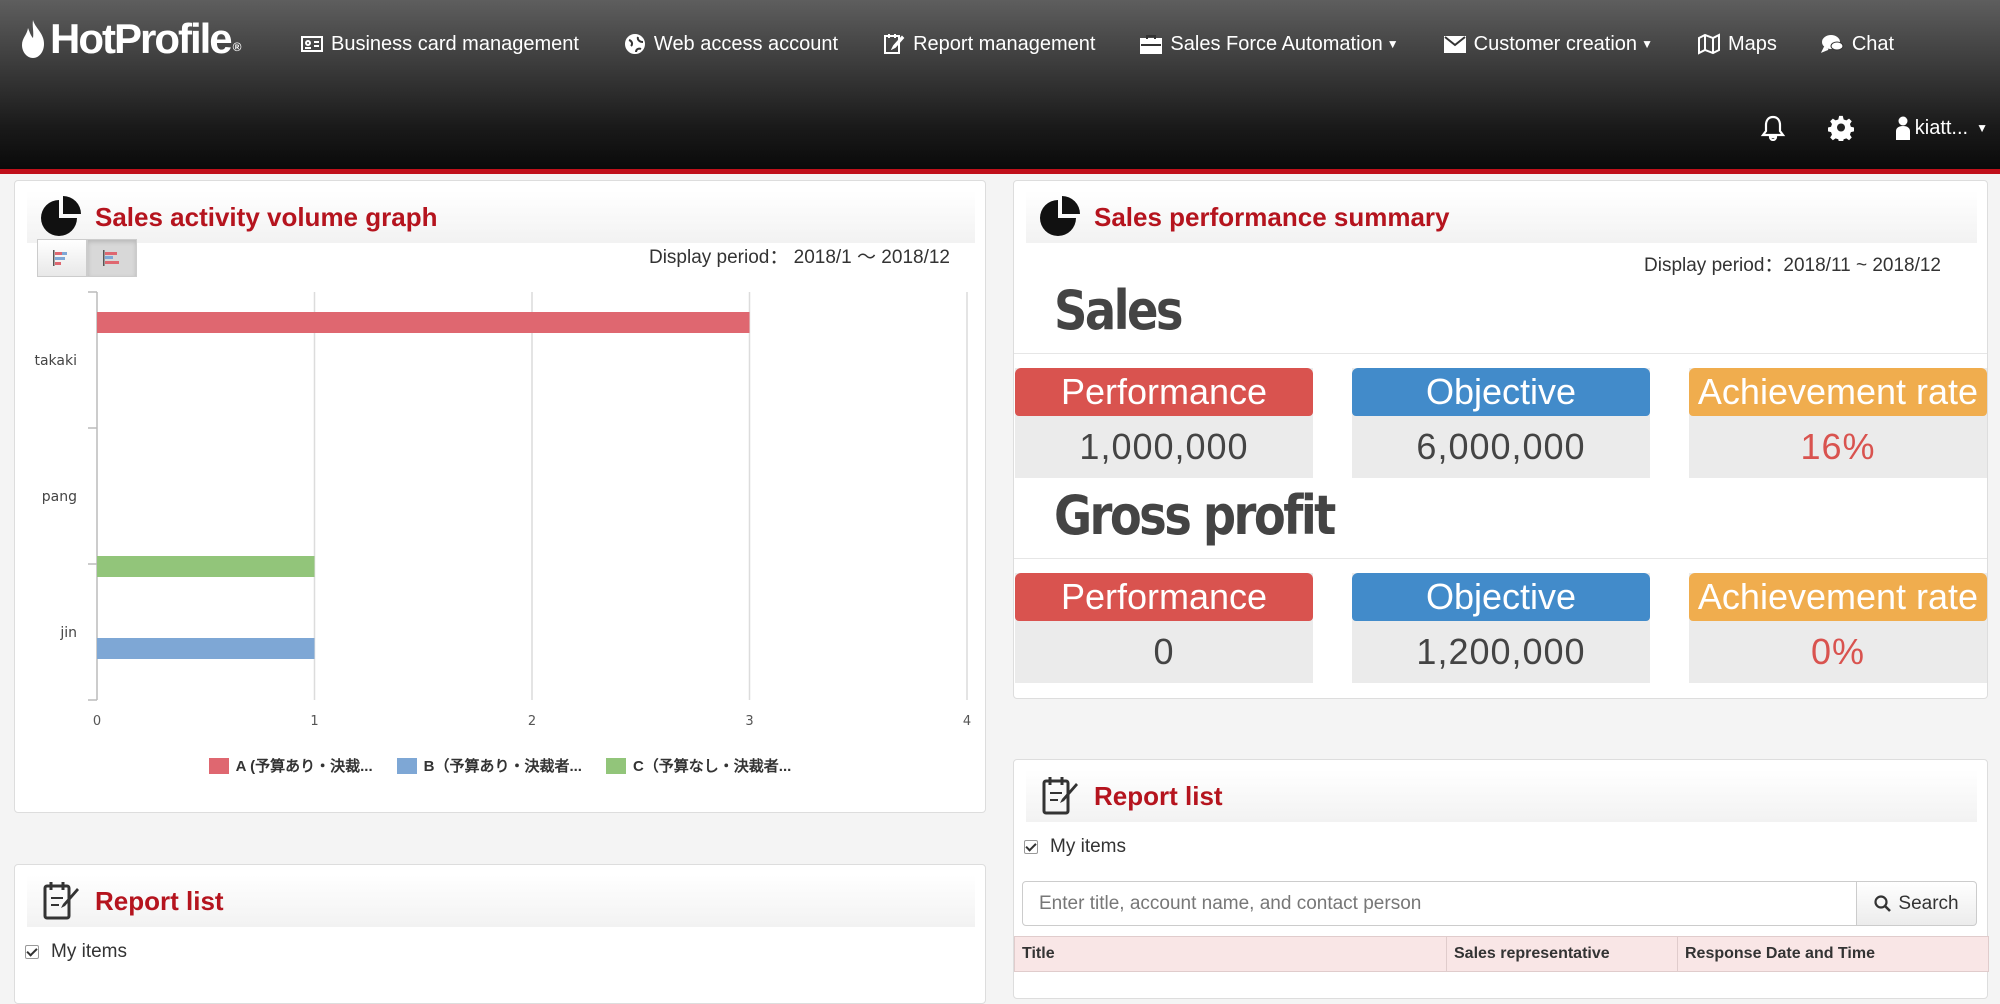 The width and height of the screenshot is (2000, 1004). I want to click on nav-sales-force-automation: Sales Force Automation ▼, so click(1269, 44).